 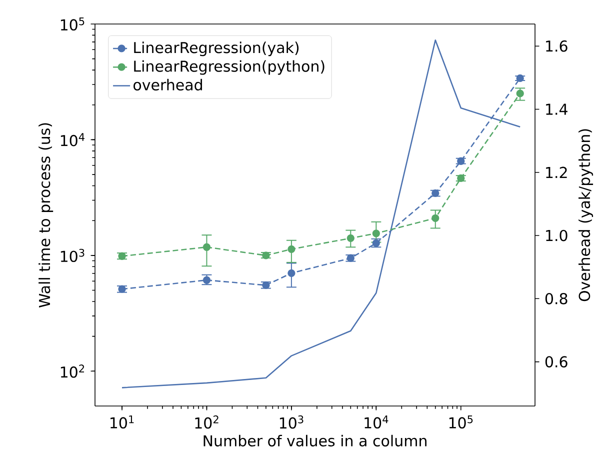 What do you see at coordinates (376, 422) in the screenshot?
I see `x-tick-label: 10$^{4}$` at bounding box center [376, 422].